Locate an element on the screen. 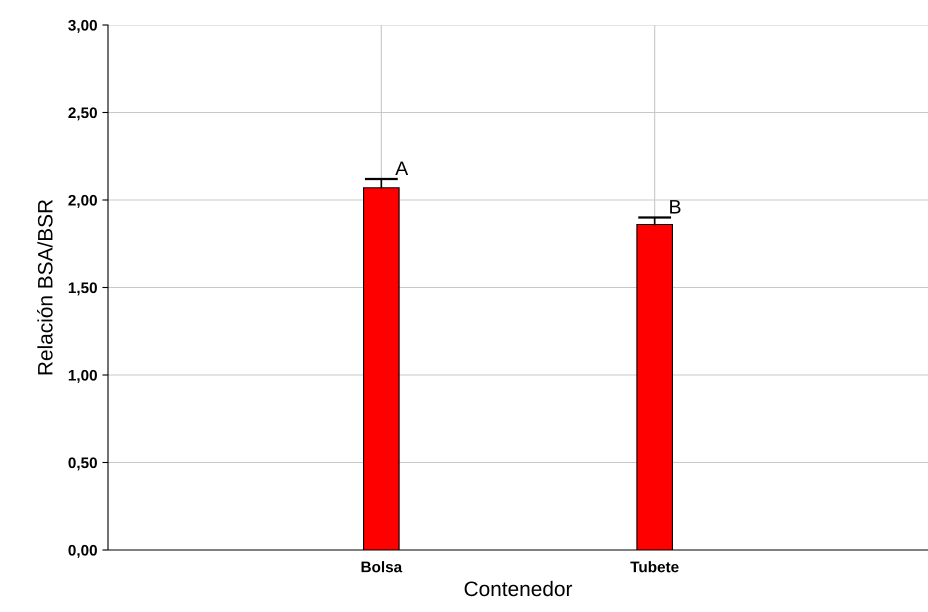 The height and width of the screenshot is (612, 928). x-tick-label: Tubete is located at coordinates (654, 566).